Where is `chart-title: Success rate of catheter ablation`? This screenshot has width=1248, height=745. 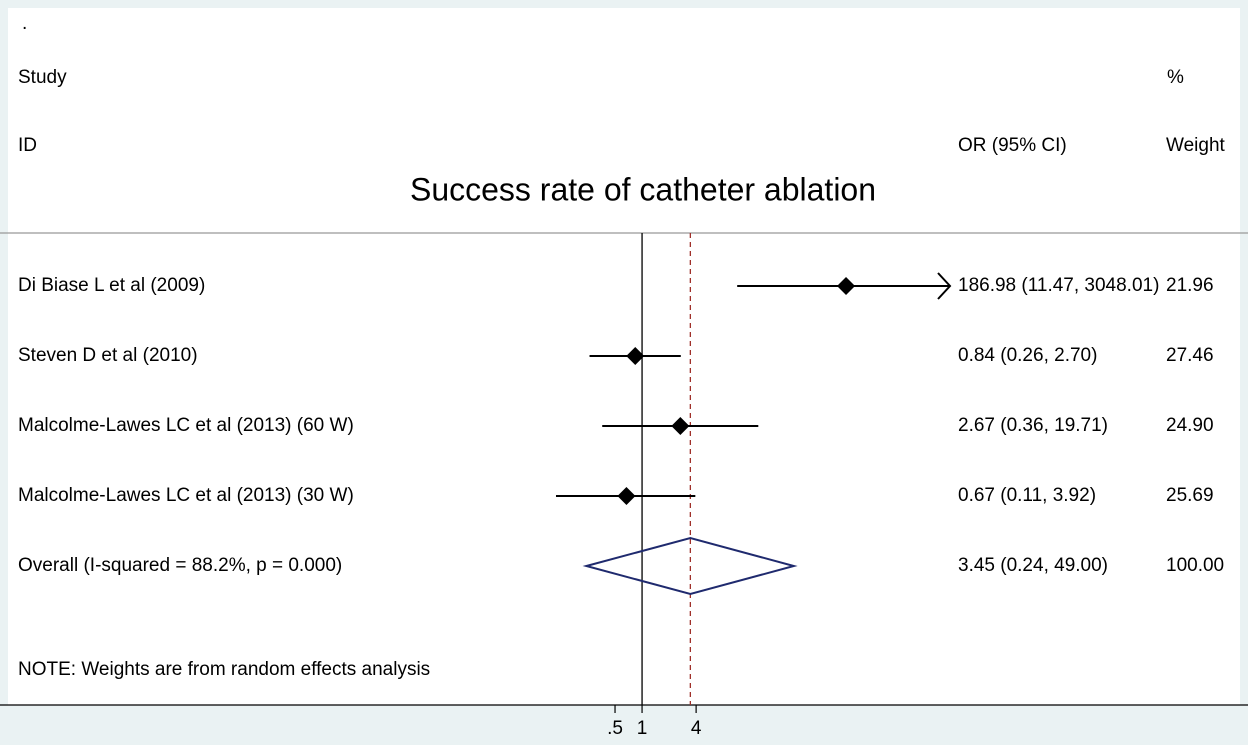 chart-title: Success rate of catheter ablation is located at coordinates (643, 189).